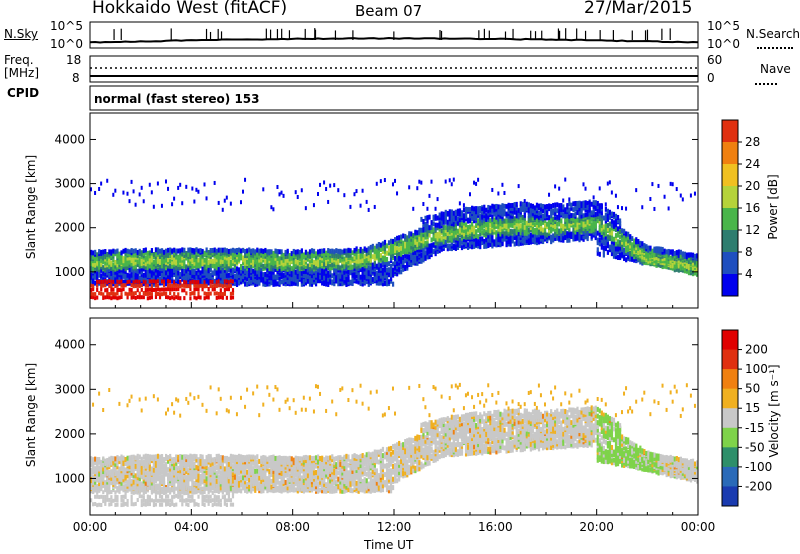 Image resolution: width=800 pixels, height=554 pixels. Describe the element at coordinates (66, 44) in the screenshot. I see `noise-left-tick-bottom: 10^0` at that location.